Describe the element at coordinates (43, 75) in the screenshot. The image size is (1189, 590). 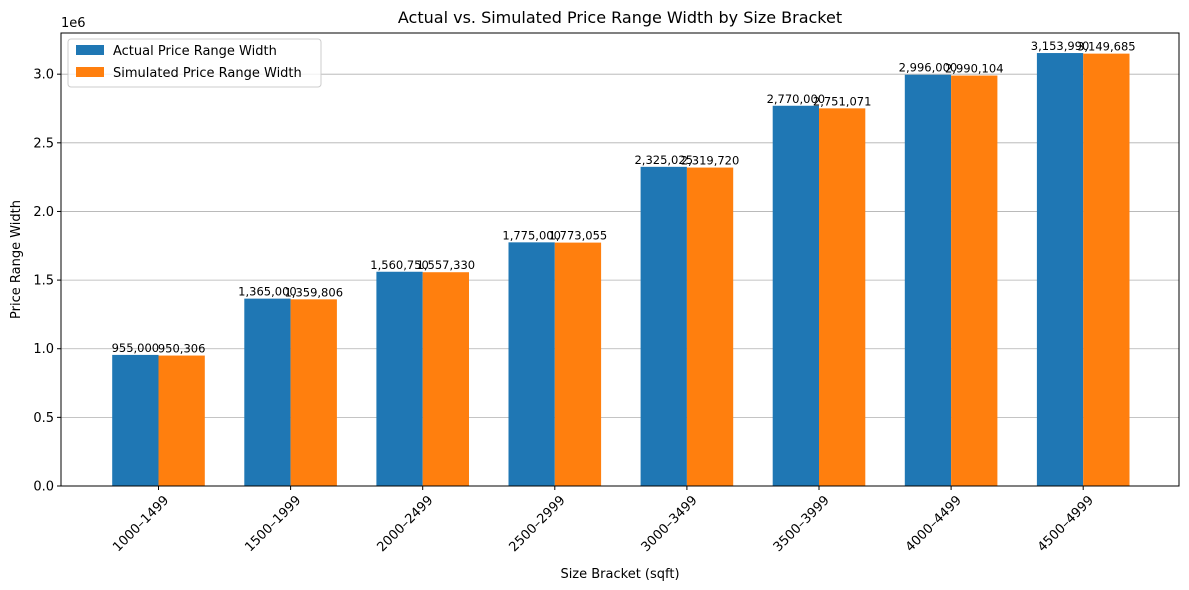
I see `y-tick-label: 3.0` at that location.